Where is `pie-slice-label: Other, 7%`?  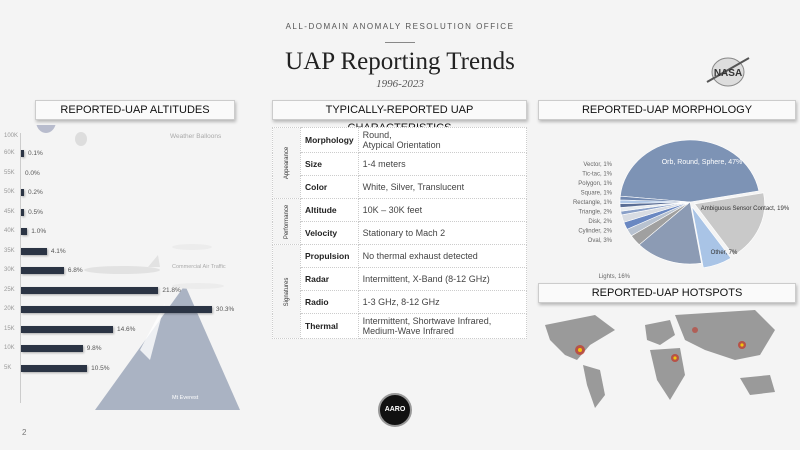
pie-slice-label: Other, 7% is located at coordinates (724, 253).